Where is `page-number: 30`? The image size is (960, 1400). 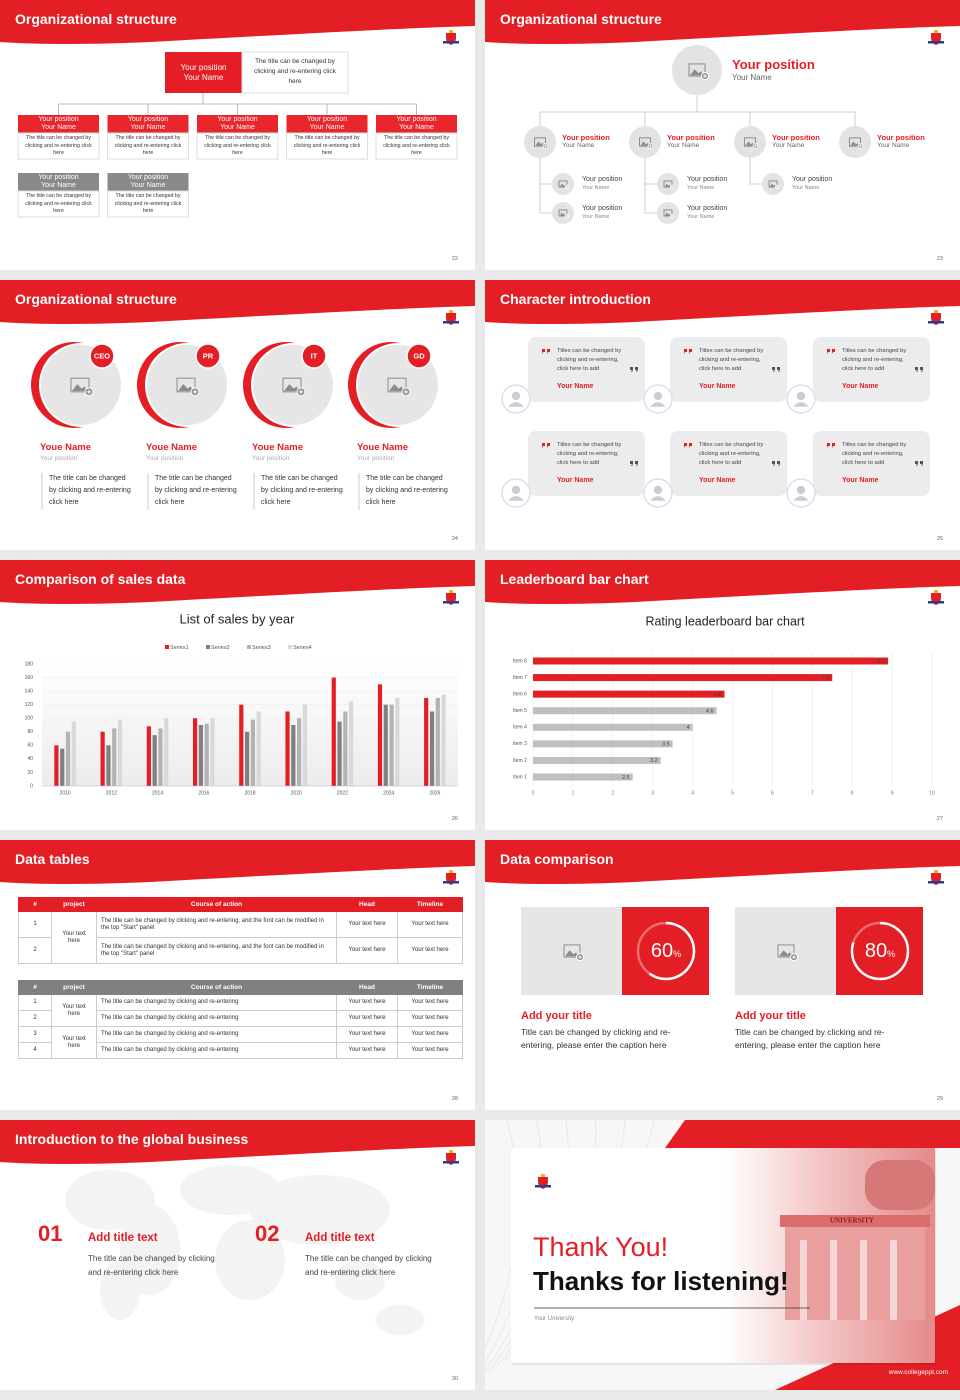 page-number: 30 is located at coordinates (454, 1379).